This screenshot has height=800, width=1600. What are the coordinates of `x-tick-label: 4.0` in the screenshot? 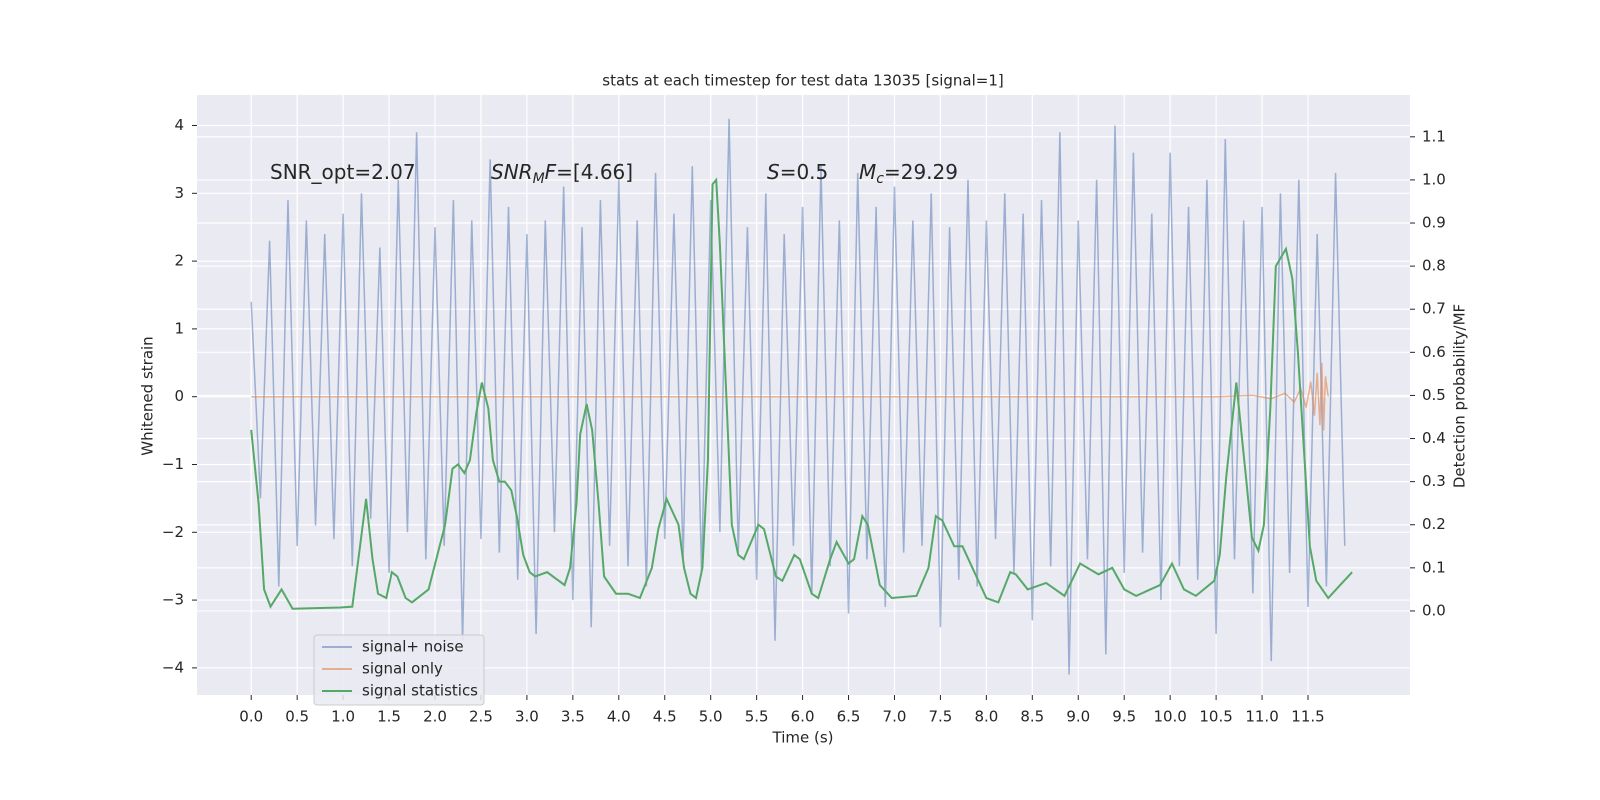 It's located at (619, 717).